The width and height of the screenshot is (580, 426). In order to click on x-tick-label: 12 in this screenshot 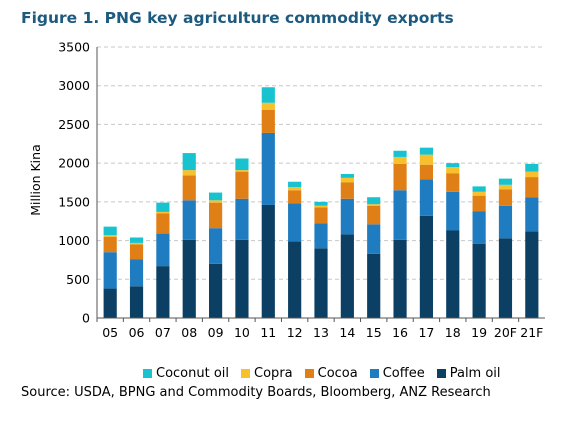, I will do `click(295, 332)`.